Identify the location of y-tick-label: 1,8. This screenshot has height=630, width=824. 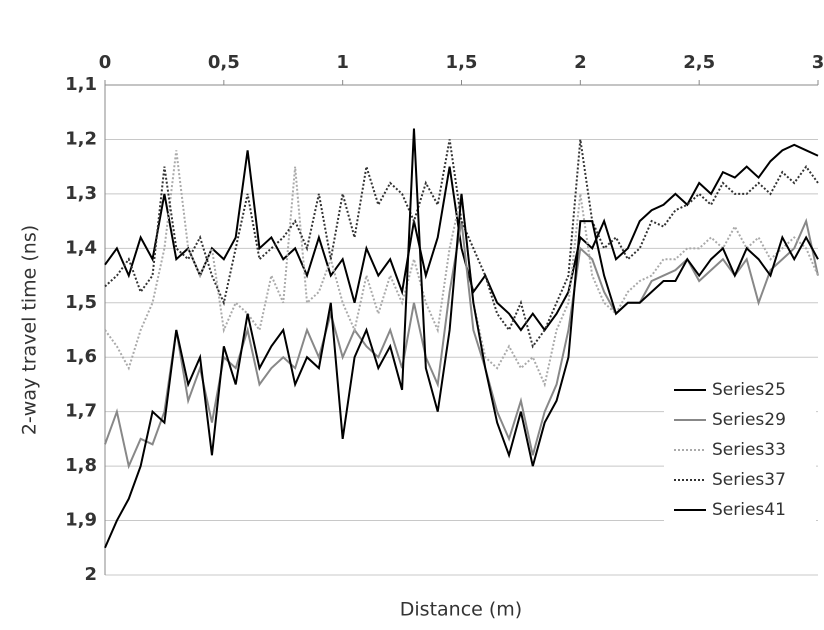
(81, 465).